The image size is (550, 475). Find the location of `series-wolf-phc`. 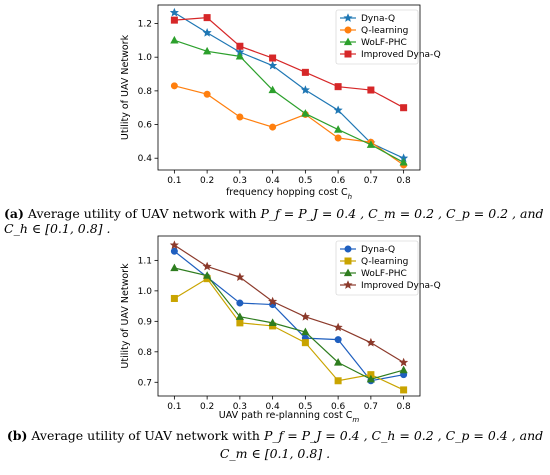

series-wolf-phc is located at coordinates (289, 323).